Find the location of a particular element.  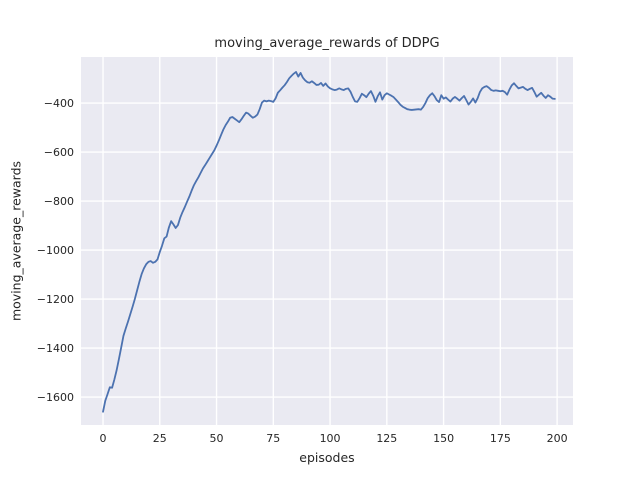

y-tick-label: −1400 is located at coordinates (55, 348).